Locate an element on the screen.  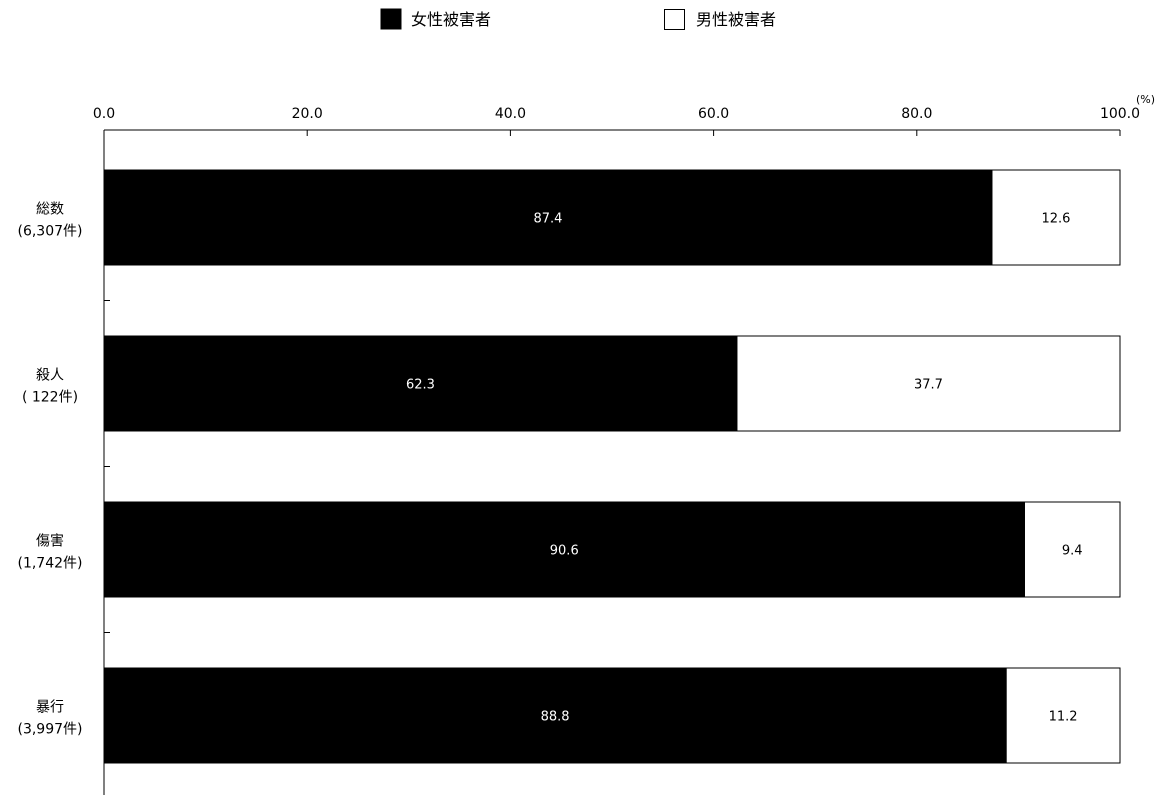
bar-label-female: 88.8 is located at coordinates (555, 717).